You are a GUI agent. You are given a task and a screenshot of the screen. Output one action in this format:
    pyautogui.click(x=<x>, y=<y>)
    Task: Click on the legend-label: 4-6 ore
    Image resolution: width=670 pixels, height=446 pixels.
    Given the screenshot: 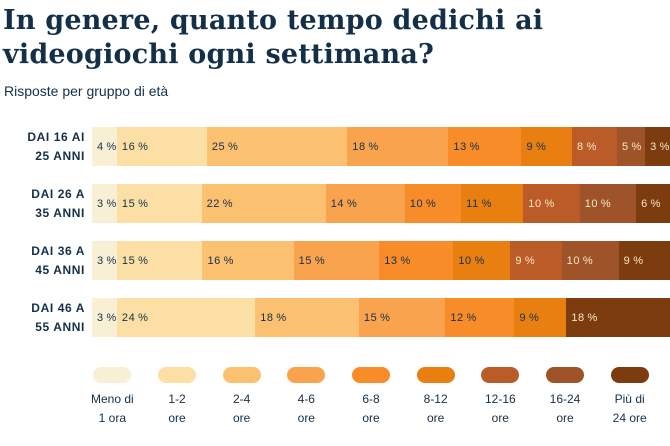 What is the action you would take?
    pyautogui.click(x=306, y=408)
    